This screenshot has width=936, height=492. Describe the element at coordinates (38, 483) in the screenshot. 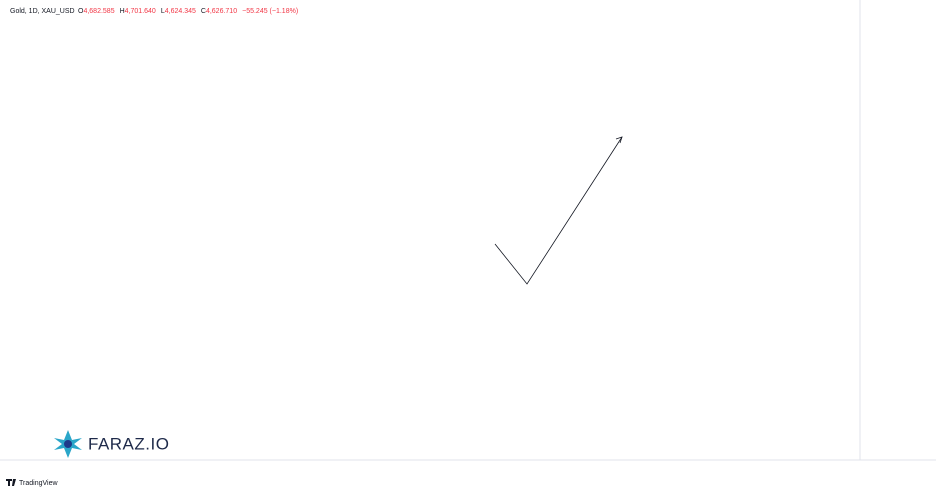

I see `footer-text: TradingView` at that location.